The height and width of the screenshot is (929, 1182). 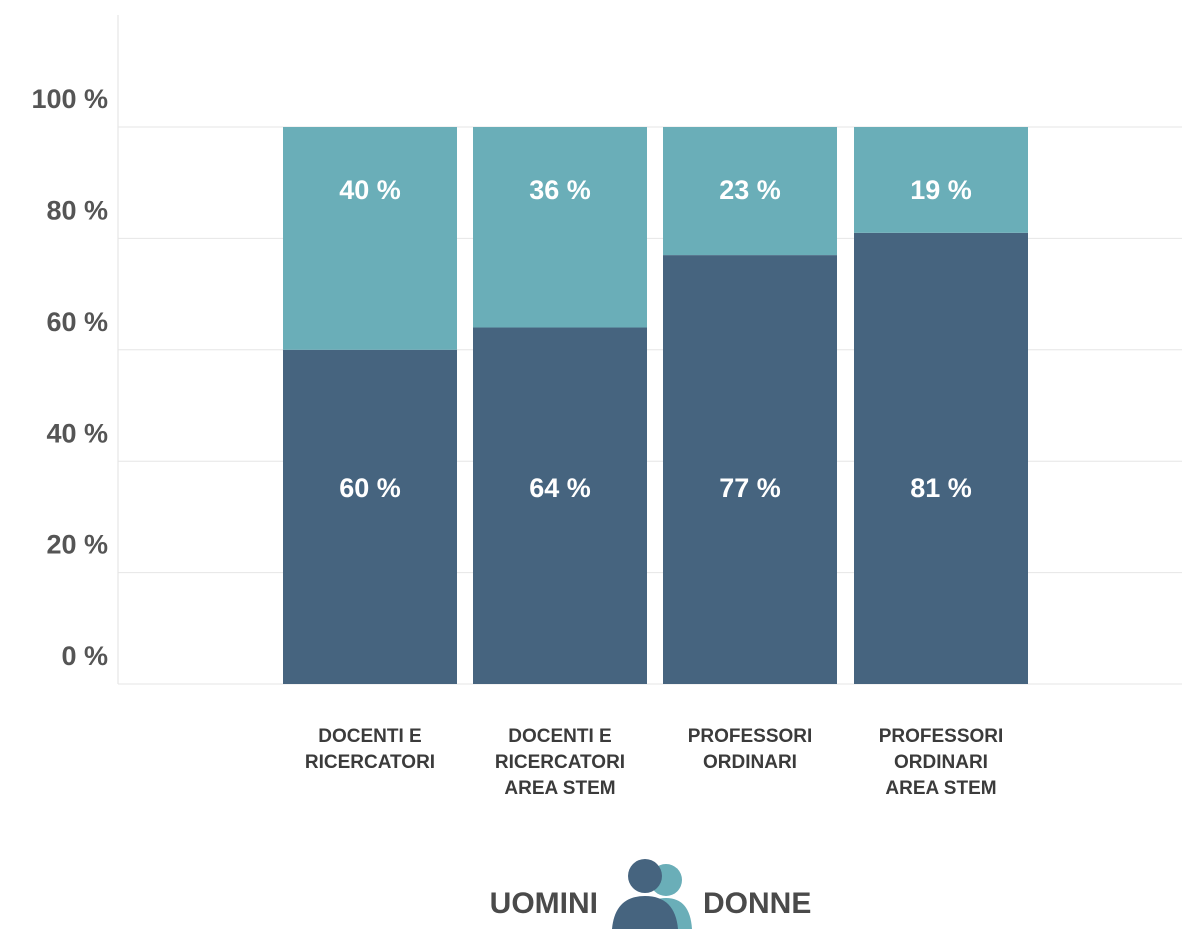 What do you see at coordinates (750, 488) in the screenshot?
I see `data-label: 77 %` at bounding box center [750, 488].